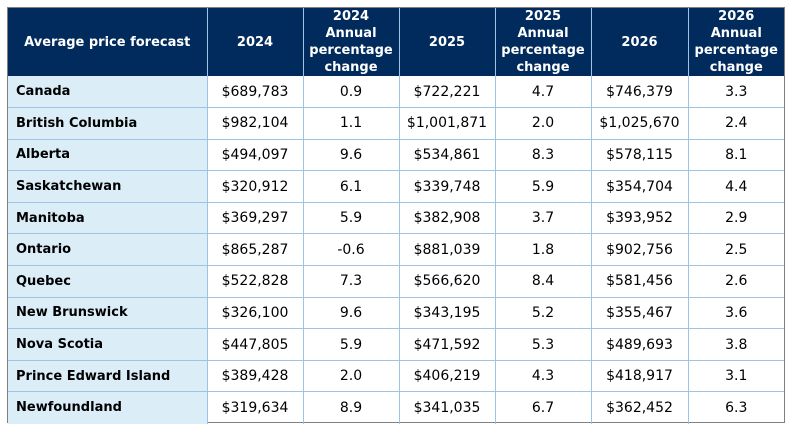  Describe the element at coordinates (736, 155) in the screenshot. I see `cell-change-2026: 8.1` at that location.